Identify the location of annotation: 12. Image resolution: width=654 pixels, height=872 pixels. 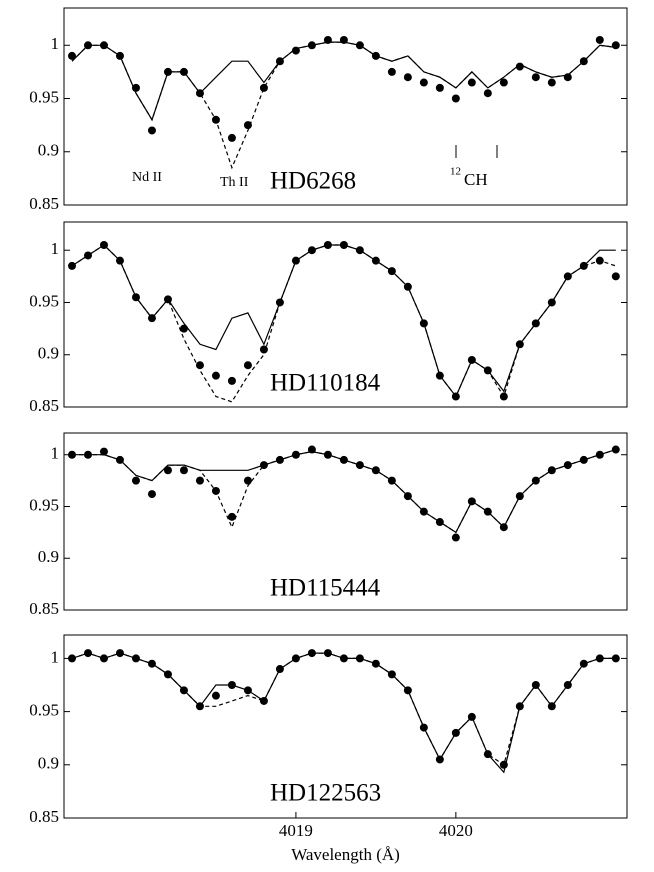
(455, 172).